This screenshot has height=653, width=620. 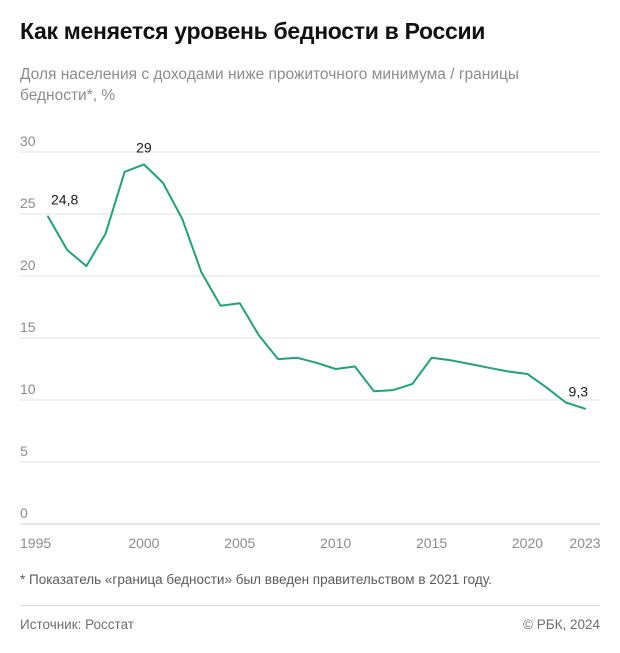 What do you see at coordinates (143, 543) in the screenshot?
I see `x-tick-label: 2000` at bounding box center [143, 543].